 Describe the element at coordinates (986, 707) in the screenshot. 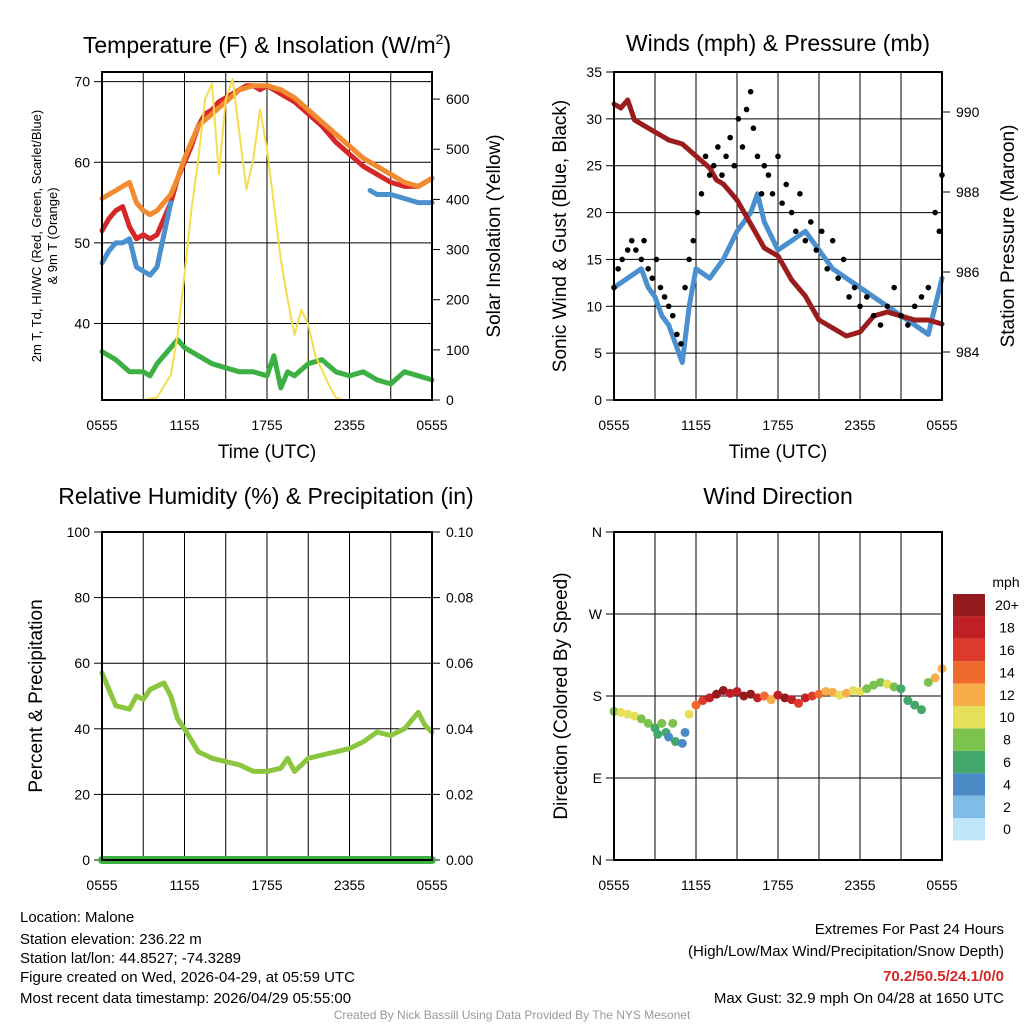

I see `speed-colorbar: mph 0 2 4 6 8 10 12 14 16 18 20+` at that location.